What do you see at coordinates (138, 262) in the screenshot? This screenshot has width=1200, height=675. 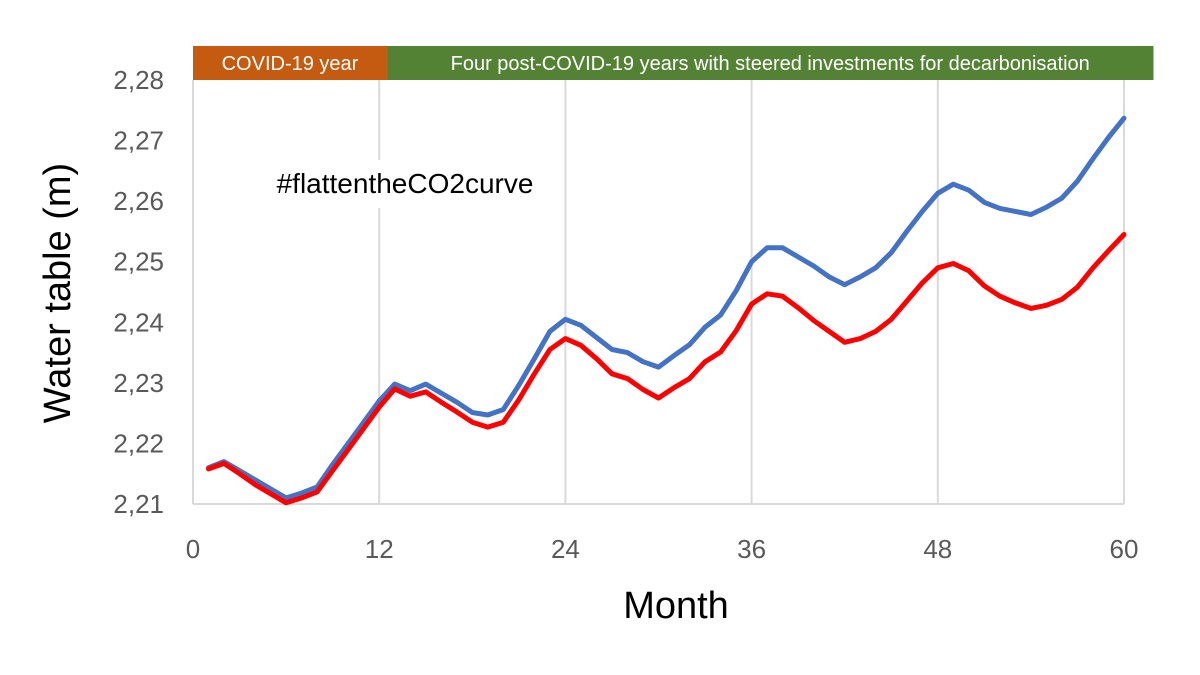 I see `y-tick-label-4: 2,25` at bounding box center [138, 262].